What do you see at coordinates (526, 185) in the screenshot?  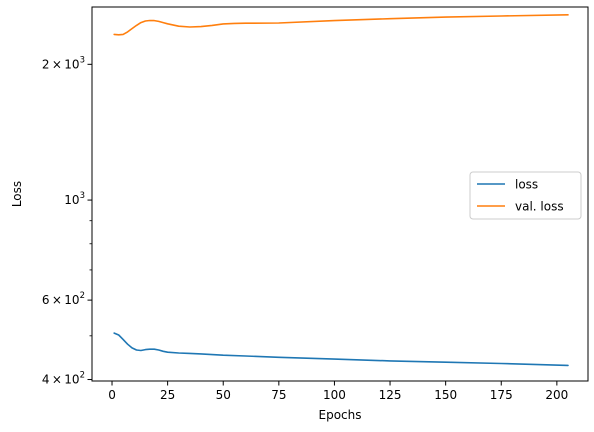 I see `legend-label: loss` at bounding box center [526, 185].